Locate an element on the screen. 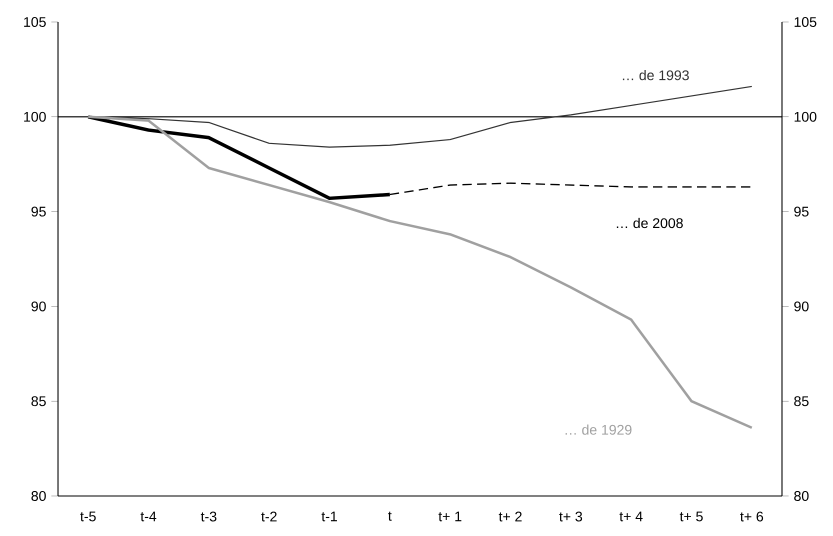 This screenshot has width=833, height=536. y2-tick-label: 100 is located at coordinates (35, 117).